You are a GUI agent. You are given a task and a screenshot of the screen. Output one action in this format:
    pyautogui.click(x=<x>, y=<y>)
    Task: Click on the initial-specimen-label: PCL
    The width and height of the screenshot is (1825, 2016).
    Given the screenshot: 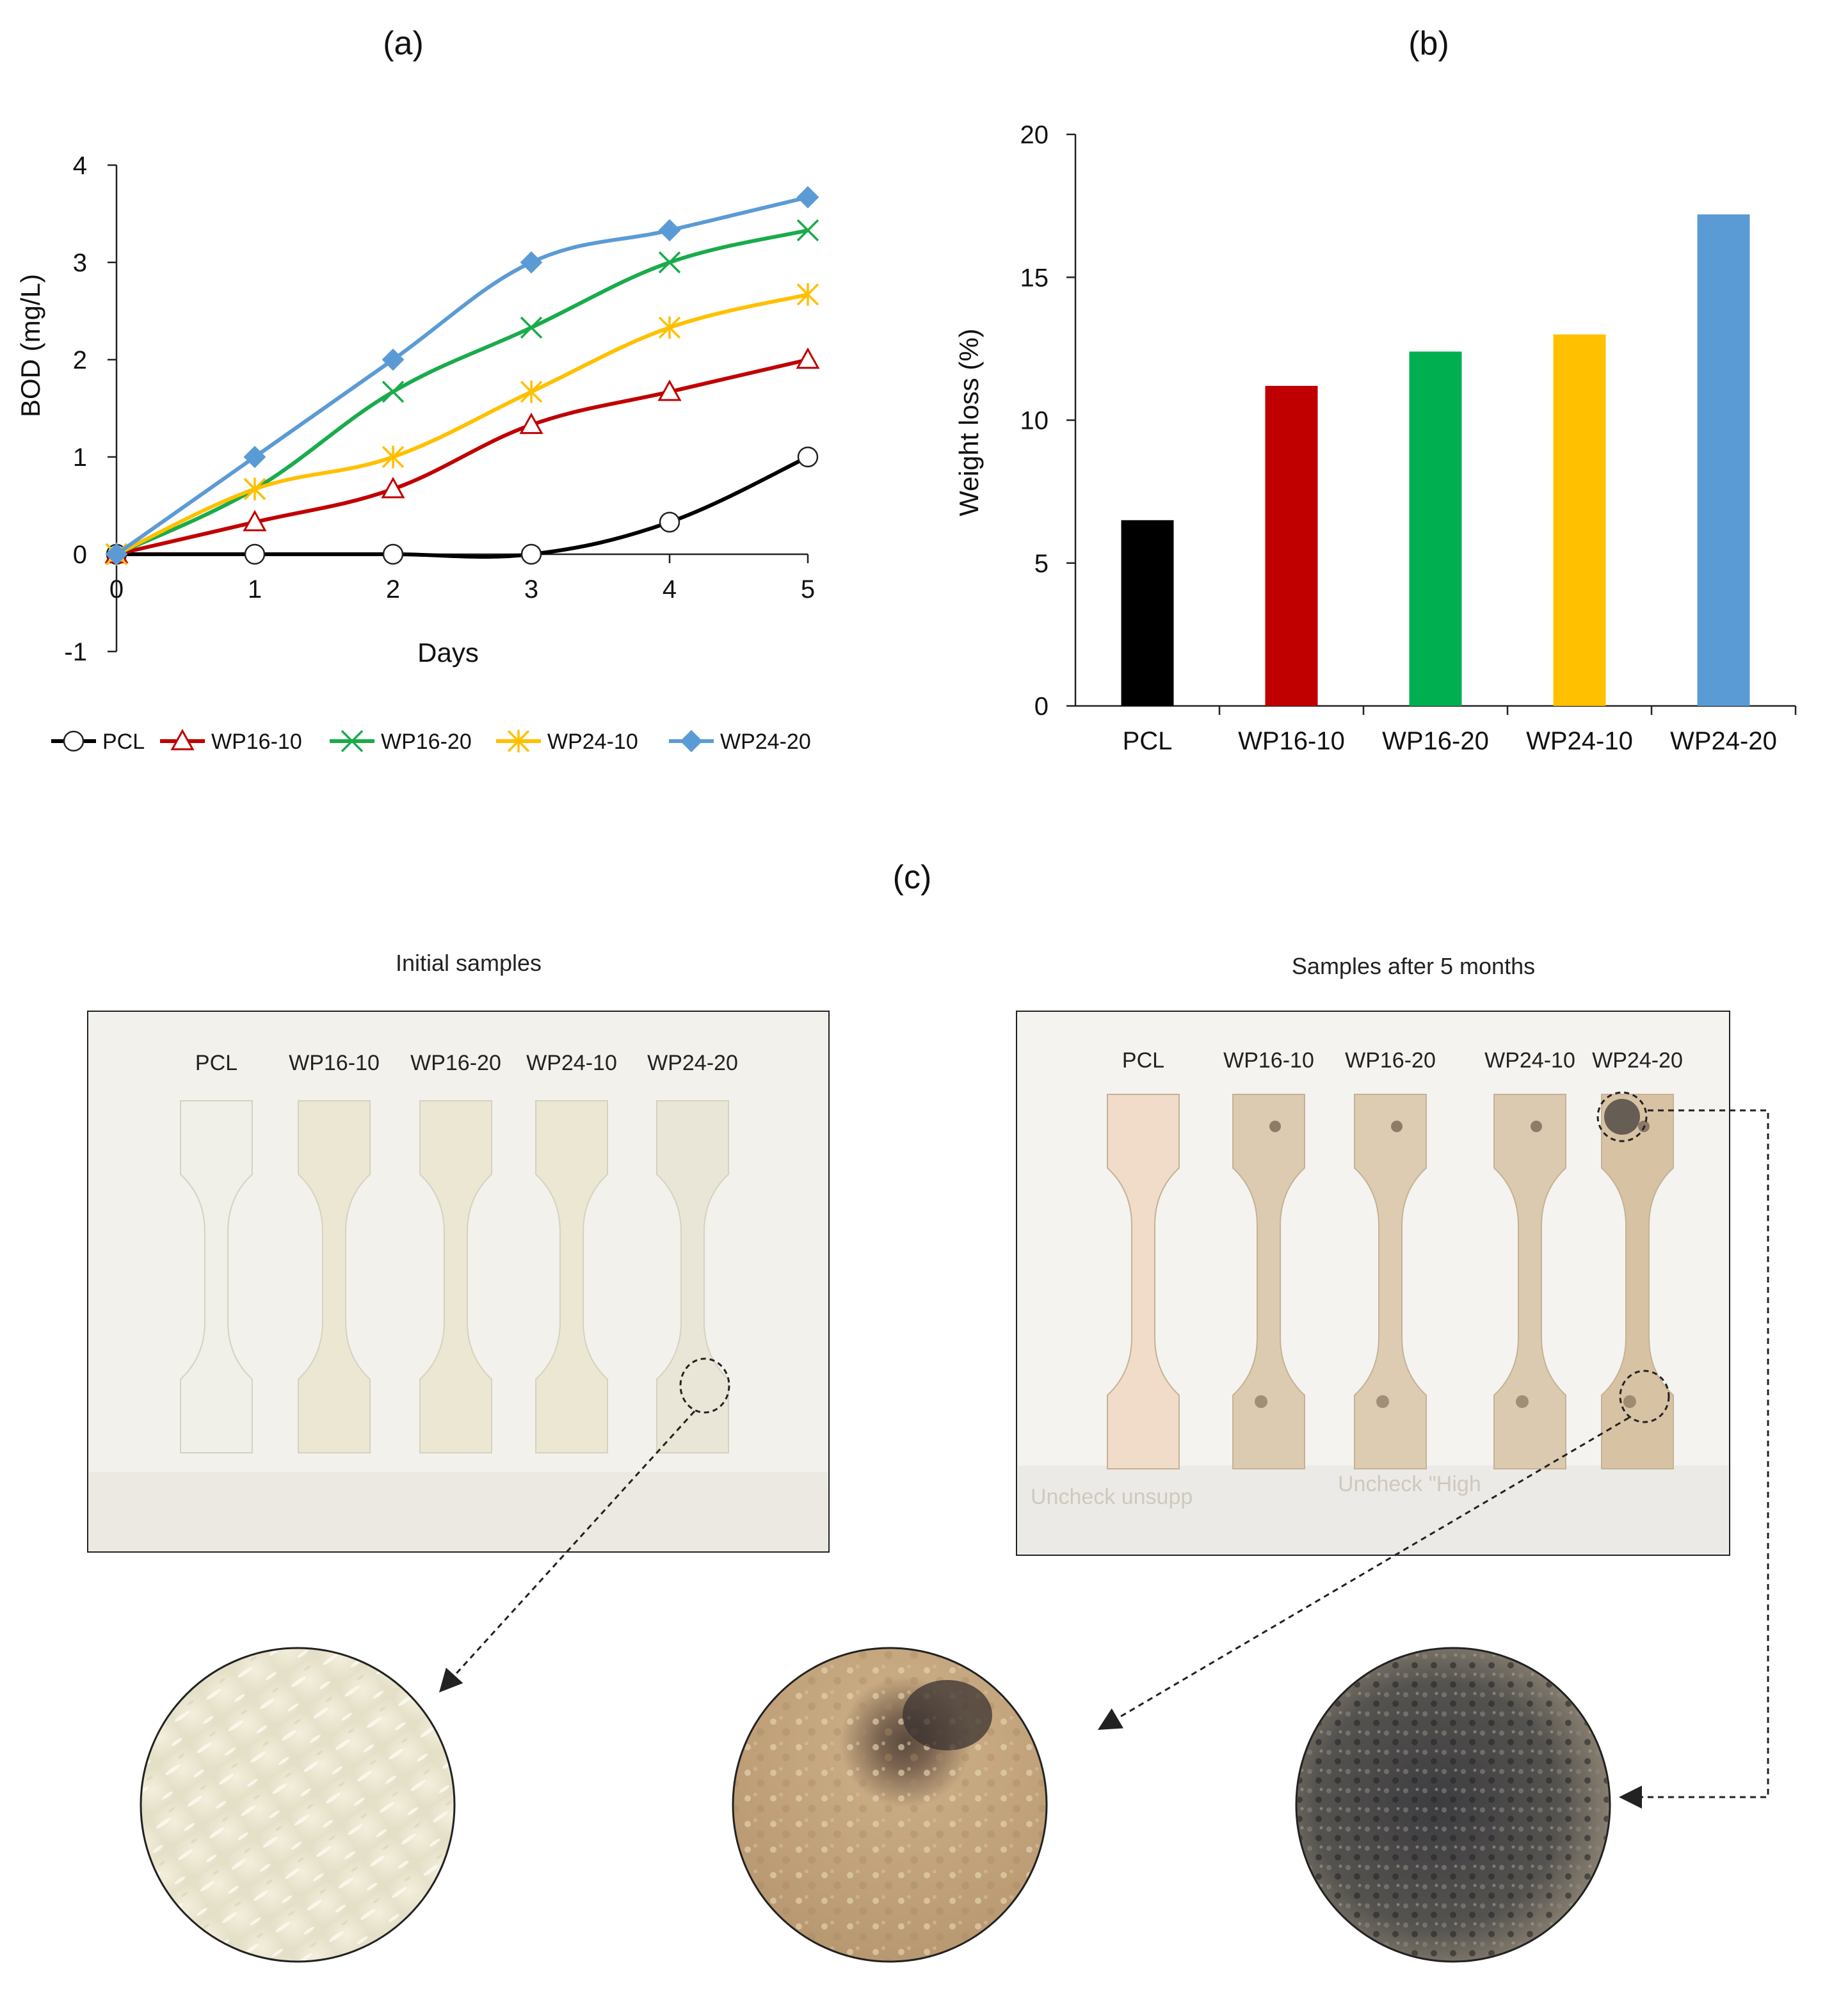 What is the action you would take?
    pyautogui.click(x=216, y=1063)
    